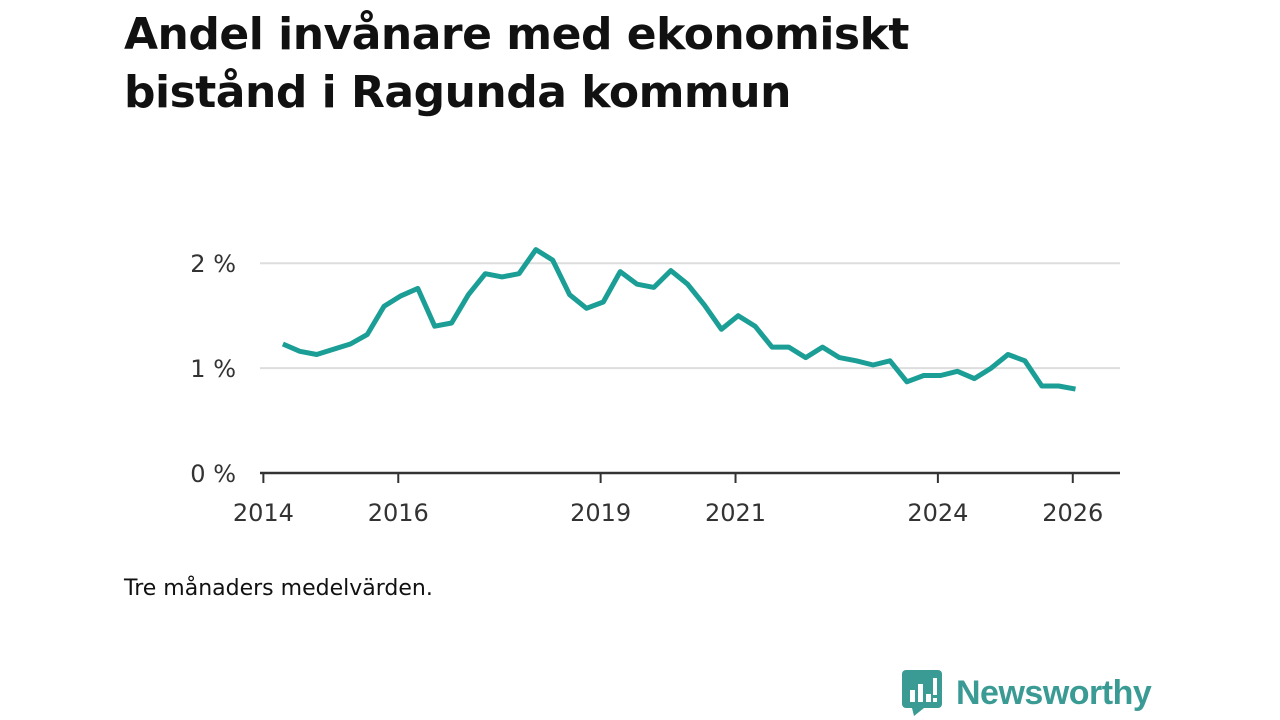  Describe the element at coordinates (213, 474) in the screenshot. I see `y-tick-label: 0 %` at that location.